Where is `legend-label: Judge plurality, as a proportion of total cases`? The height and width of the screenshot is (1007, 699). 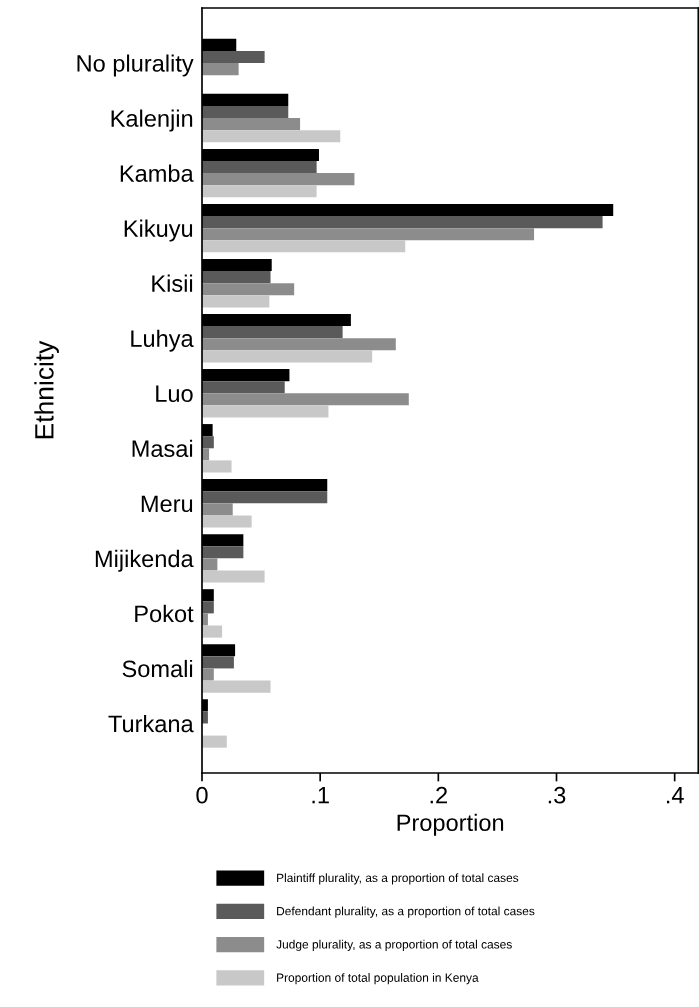 legend-label: Judge plurality, as a proportion of total cases is located at coordinates (394, 945).